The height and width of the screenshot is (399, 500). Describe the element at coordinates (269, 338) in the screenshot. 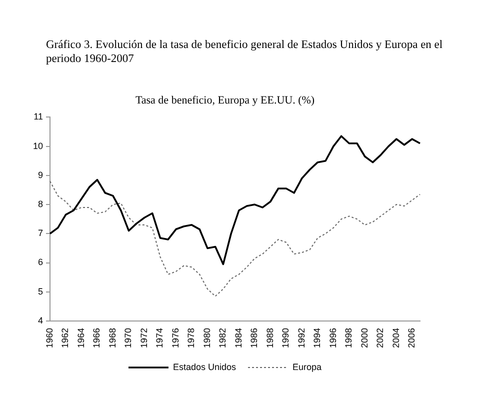

I see `x-tick-label: 1988` at that location.